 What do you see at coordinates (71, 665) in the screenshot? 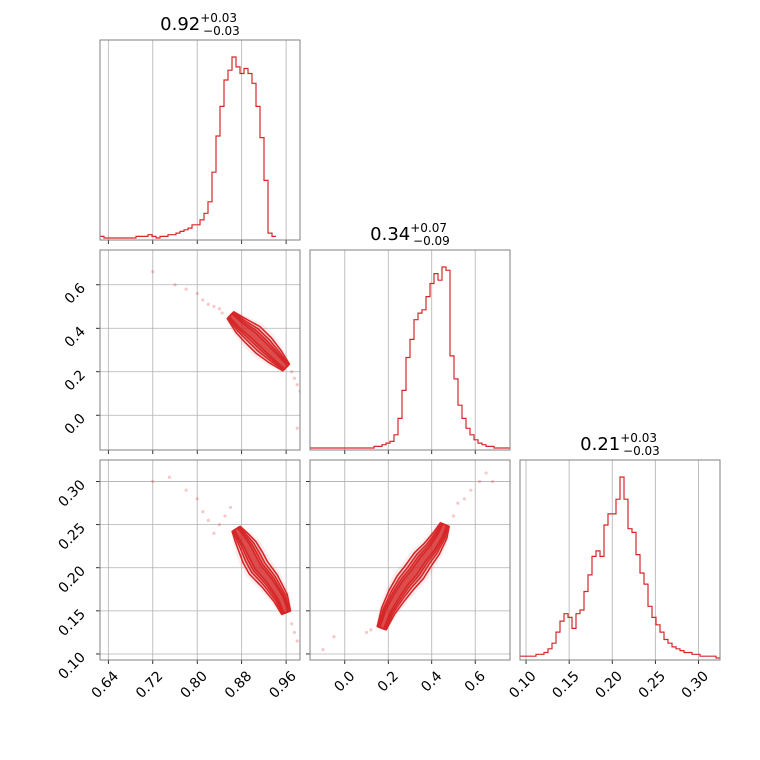
I see `y-tick-label: 0.10` at bounding box center [71, 665].